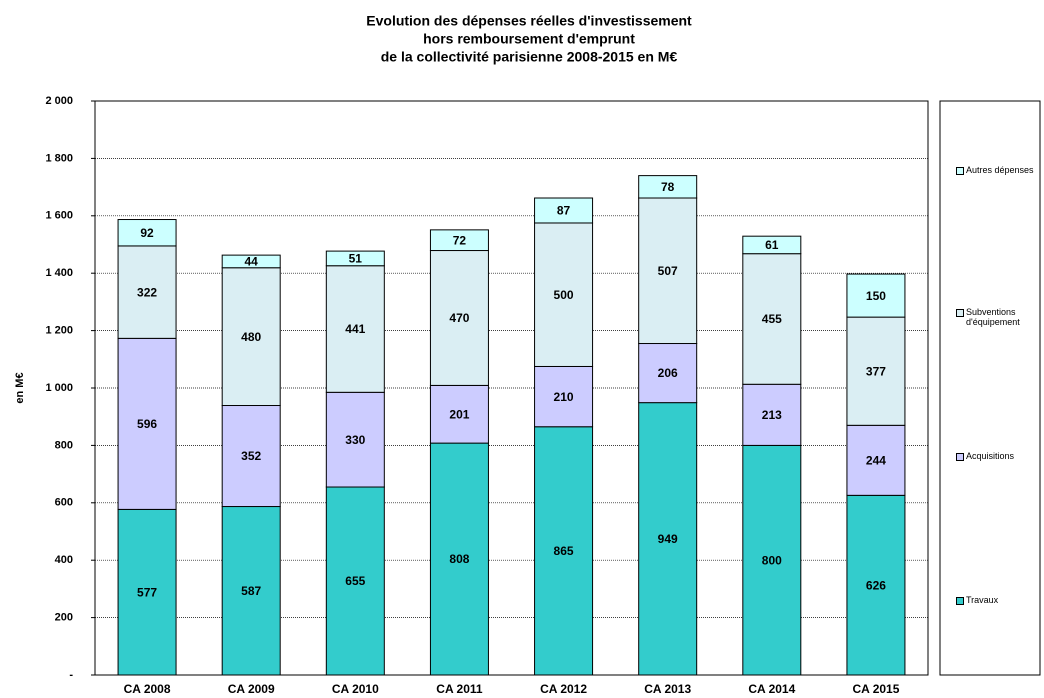 This screenshot has height=698, width=1044. Describe the element at coordinates (59, 101) in the screenshot. I see `y-tick-label: 2 000` at that location.